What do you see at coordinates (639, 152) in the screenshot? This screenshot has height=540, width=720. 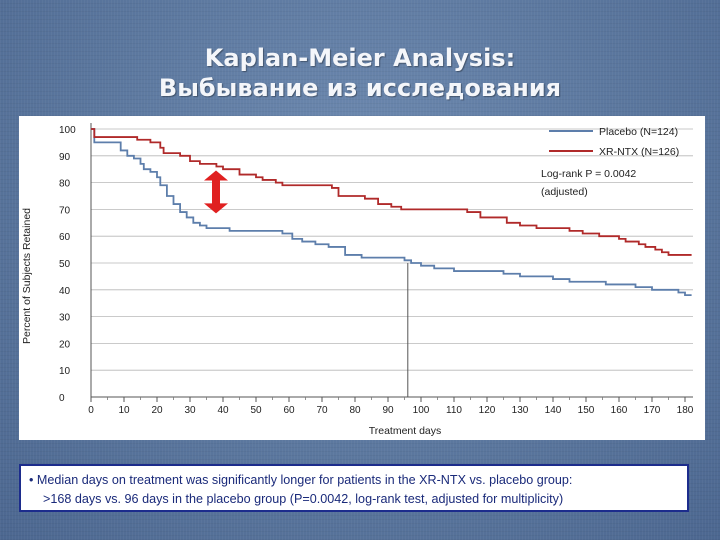 I see `legend-label-xrntx: XR-NTX (N=126)` at bounding box center [639, 152].